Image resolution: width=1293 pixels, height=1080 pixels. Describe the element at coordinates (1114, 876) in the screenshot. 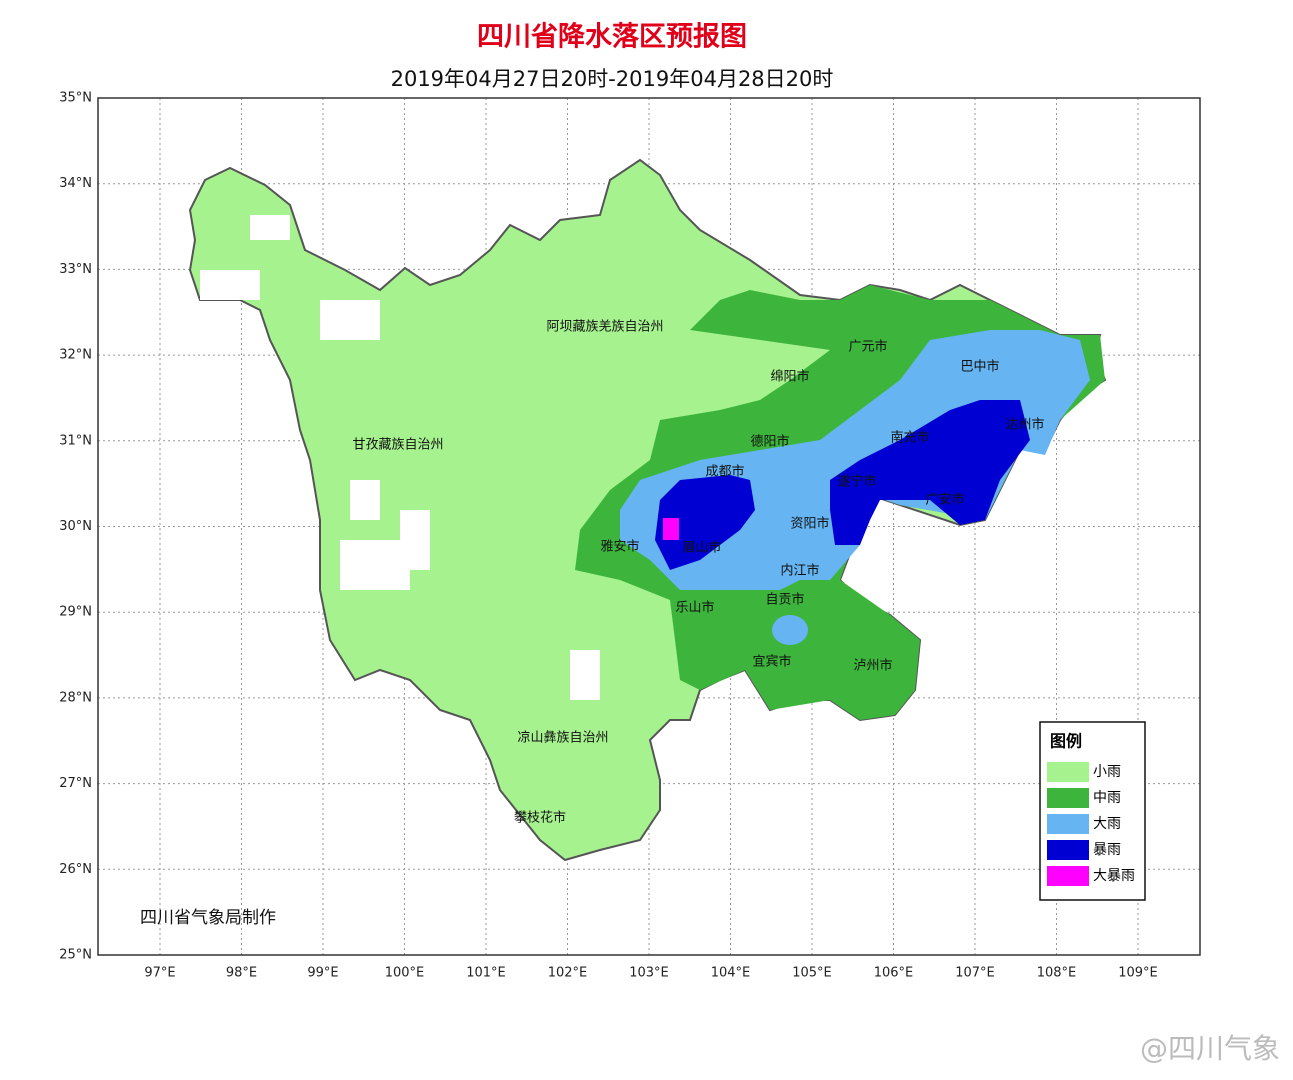

I see `legend-label: 大暴雨` at that location.